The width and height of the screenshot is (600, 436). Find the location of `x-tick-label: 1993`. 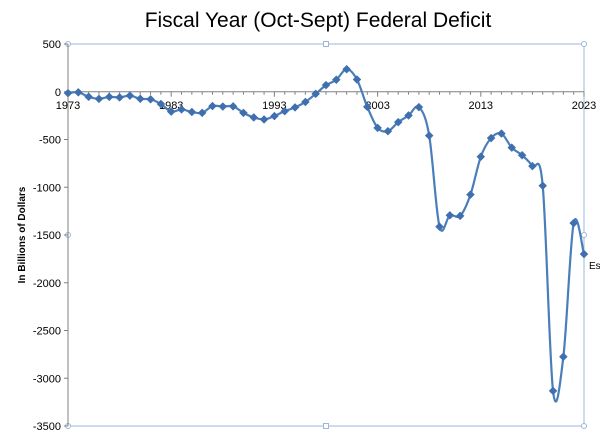

x-tick-label: 1993 is located at coordinates (274, 106).